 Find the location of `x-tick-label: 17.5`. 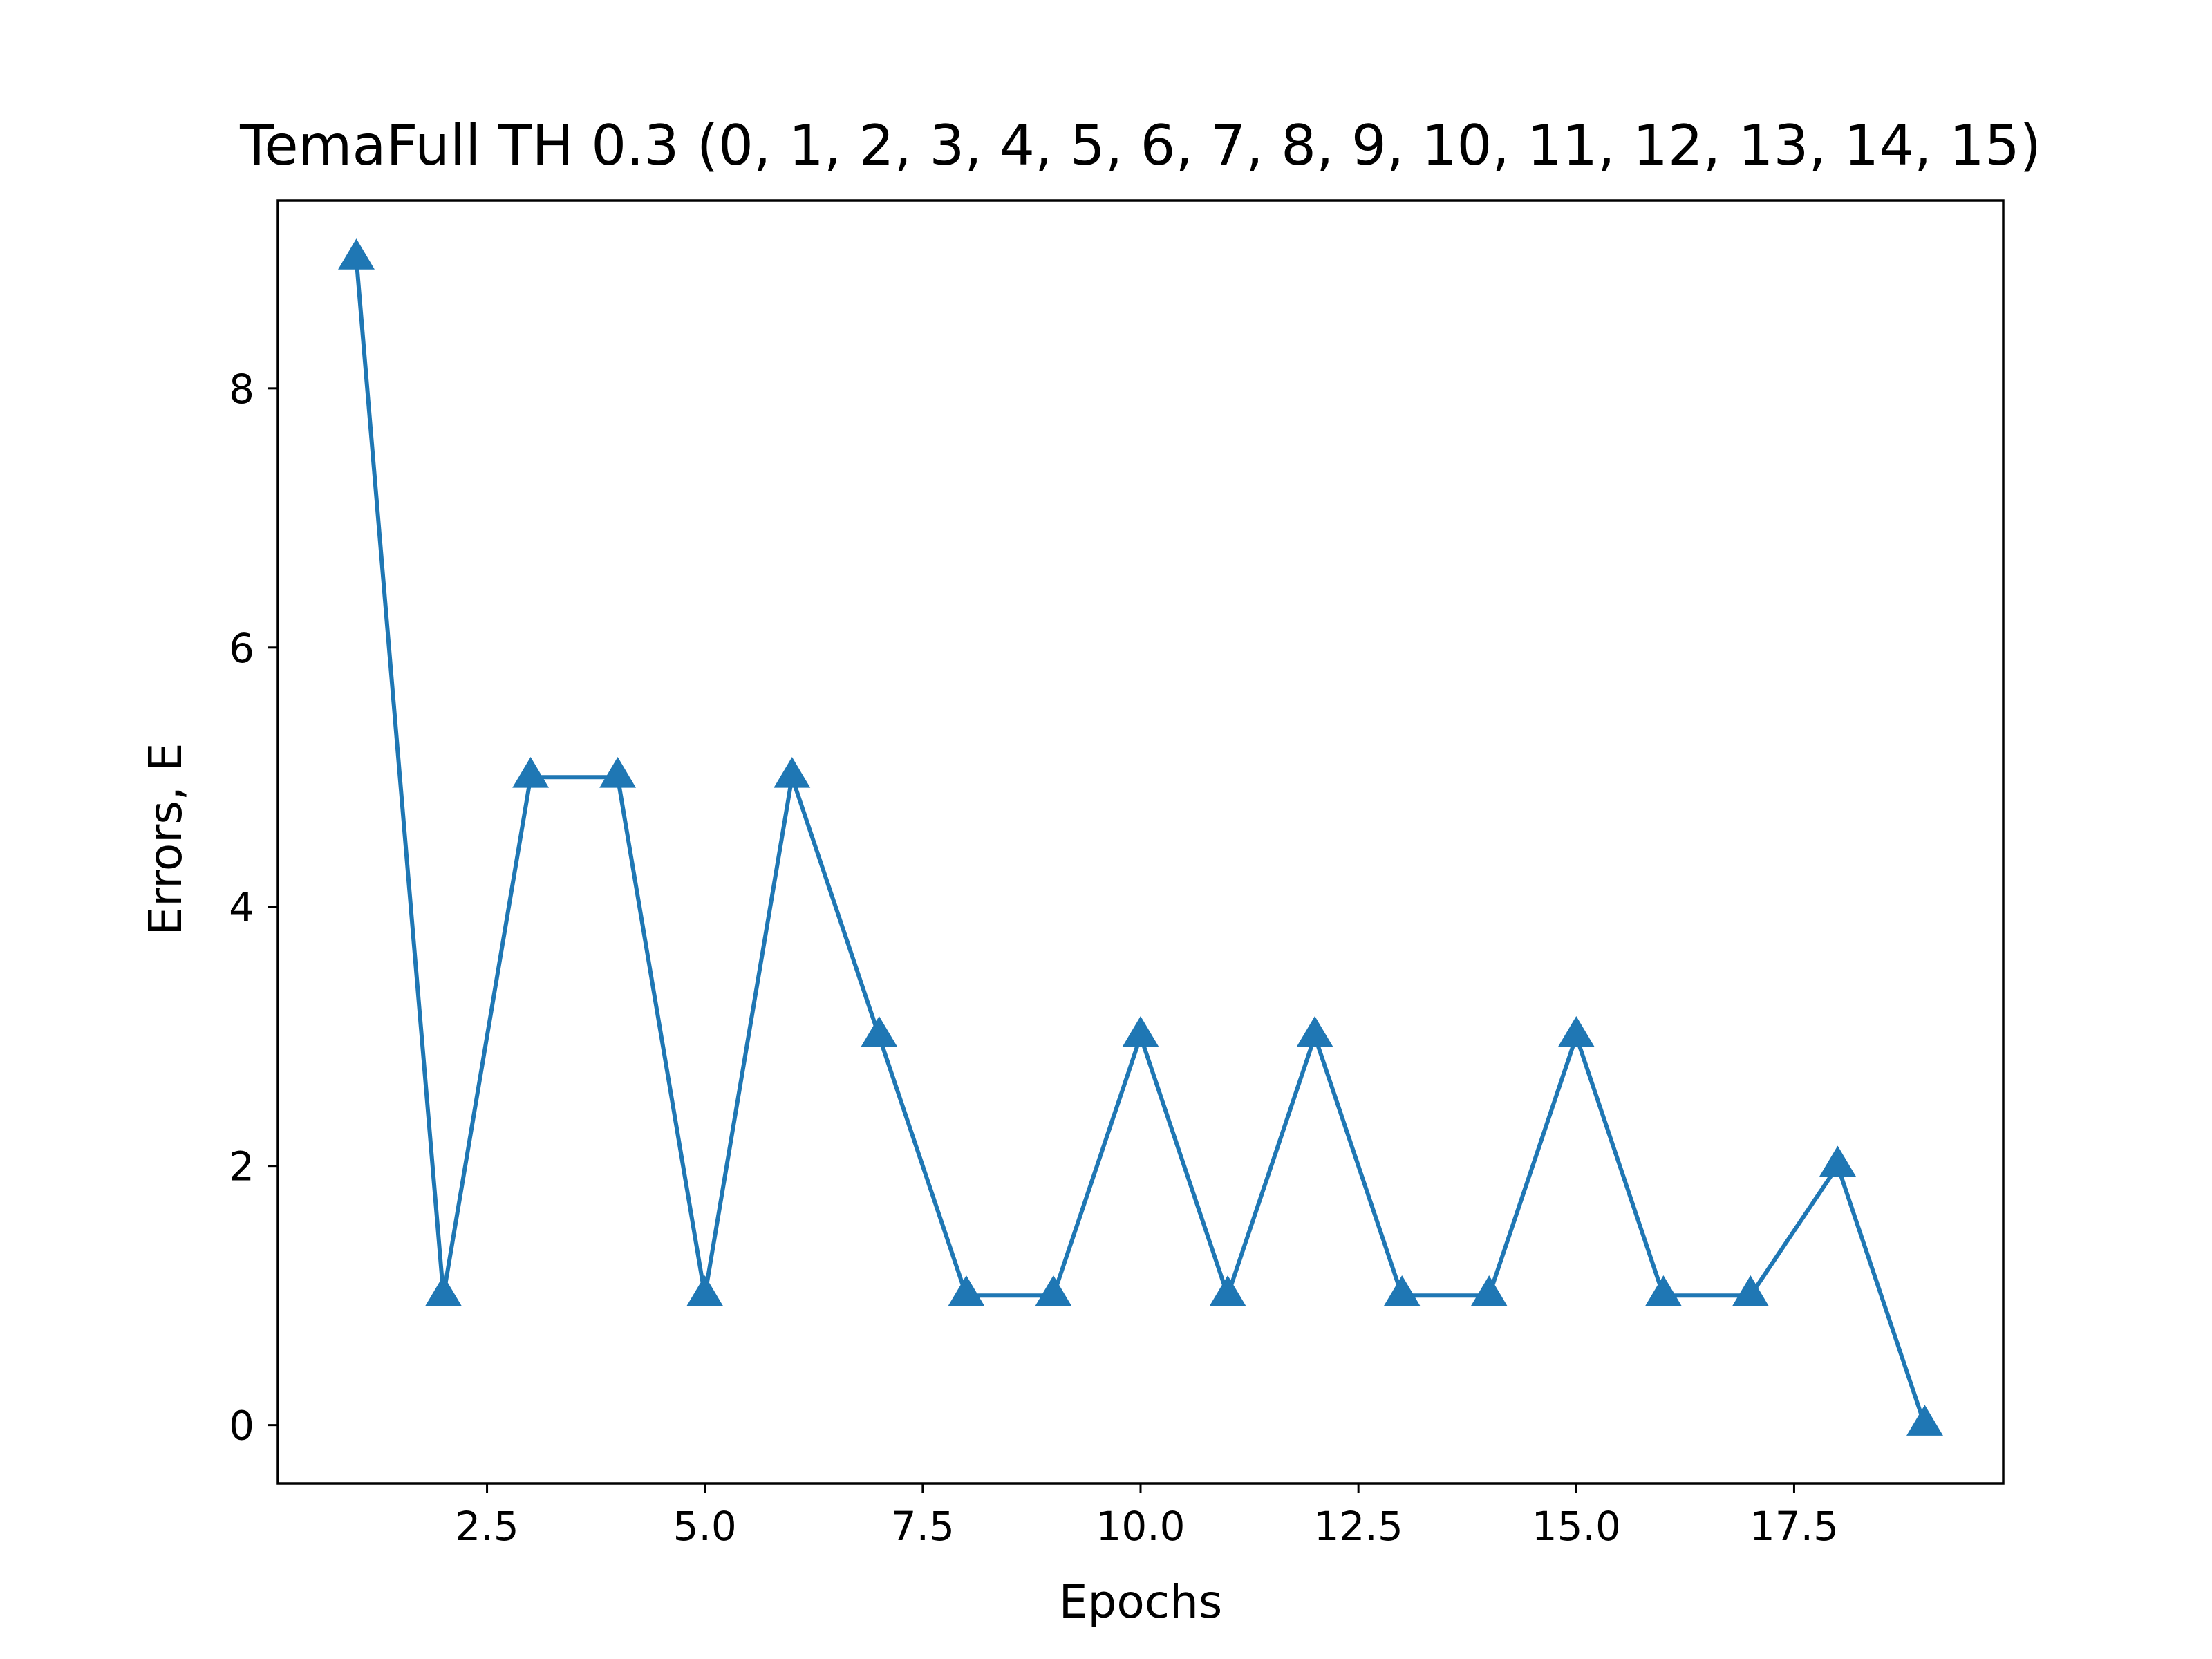

x-tick-label: 17.5 is located at coordinates (1794, 1526).